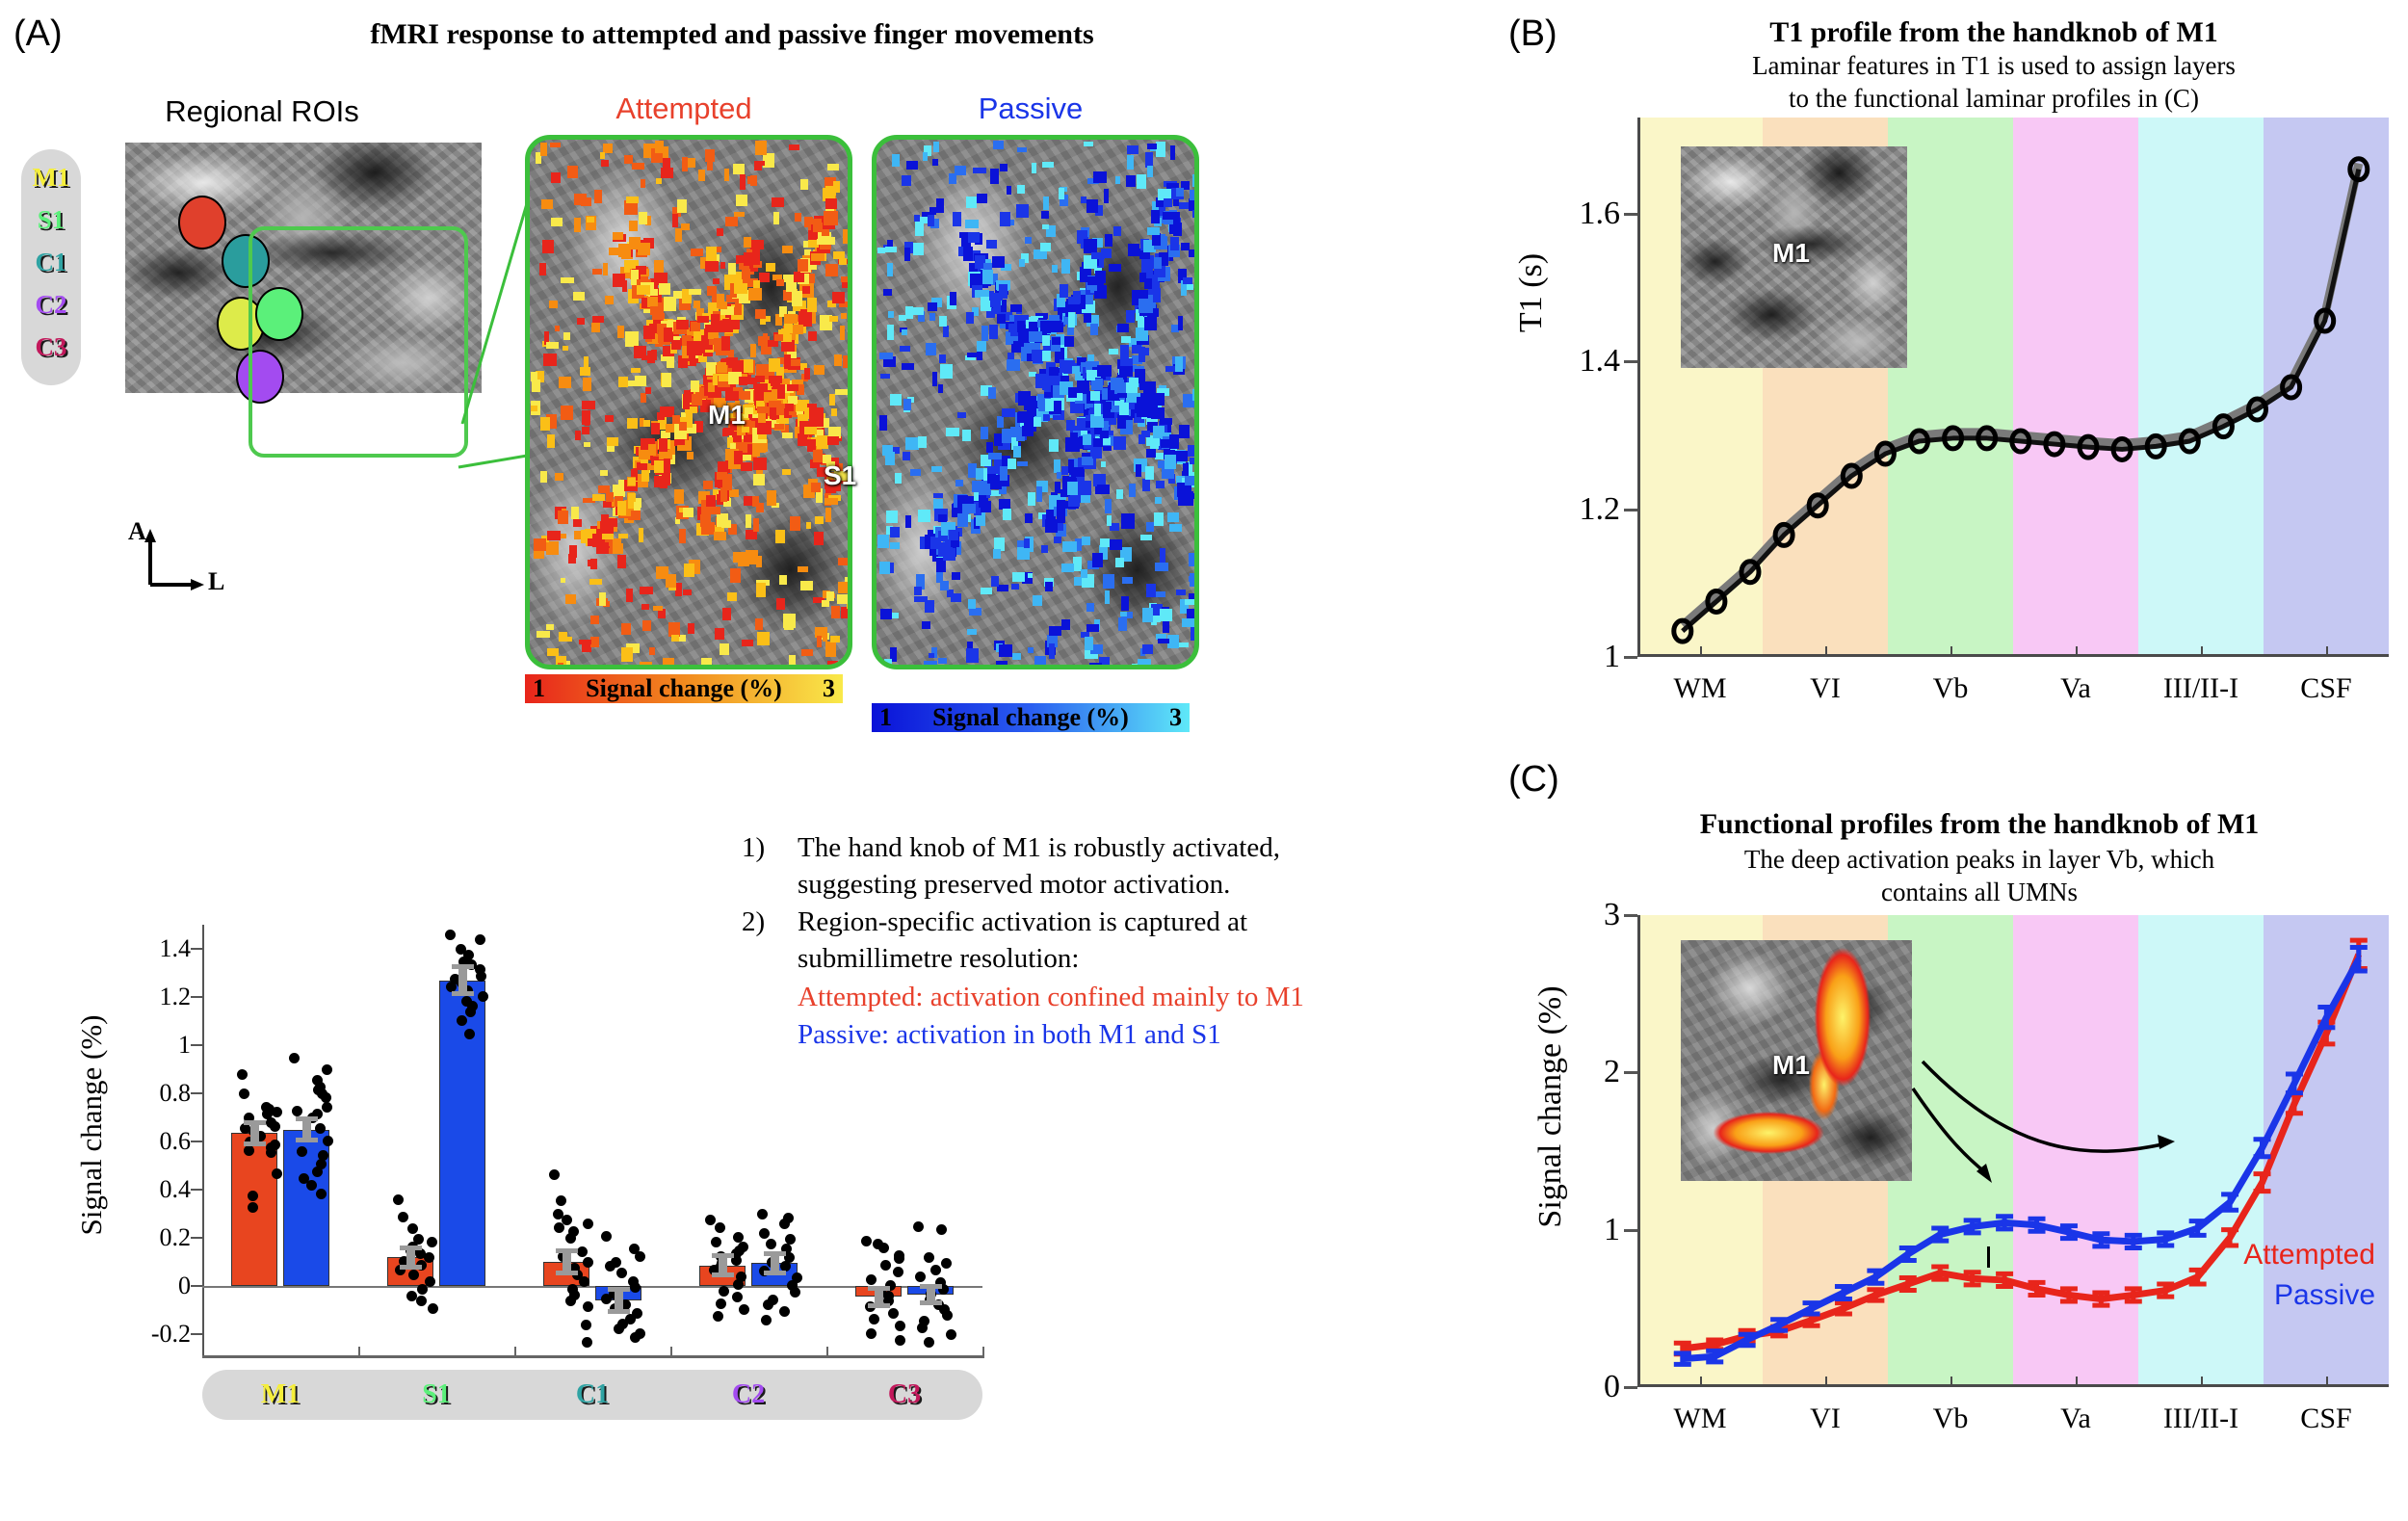 This screenshot has height=1521, width=2408. What do you see at coordinates (462, 980) in the screenshot?
I see `bar-chart-error-bar` at bounding box center [462, 980].